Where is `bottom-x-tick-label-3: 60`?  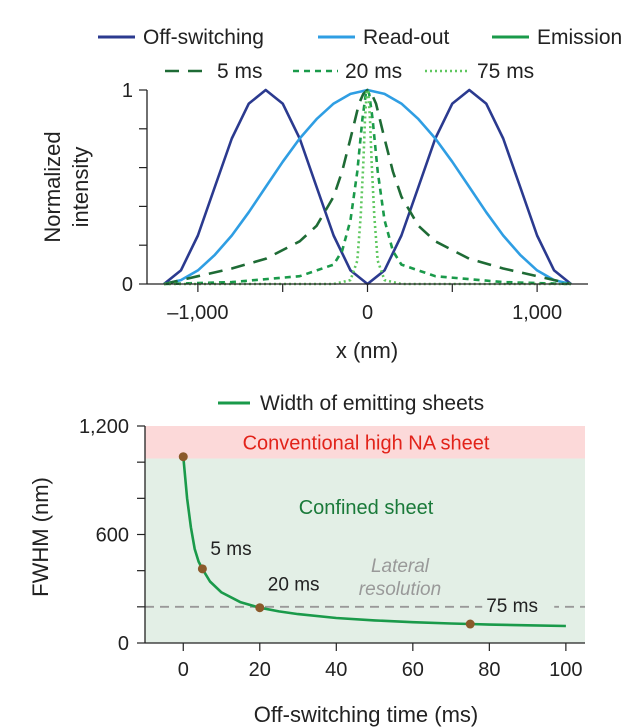 bottom-x-tick-label-3: 60 is located at coordinates (413, 670).